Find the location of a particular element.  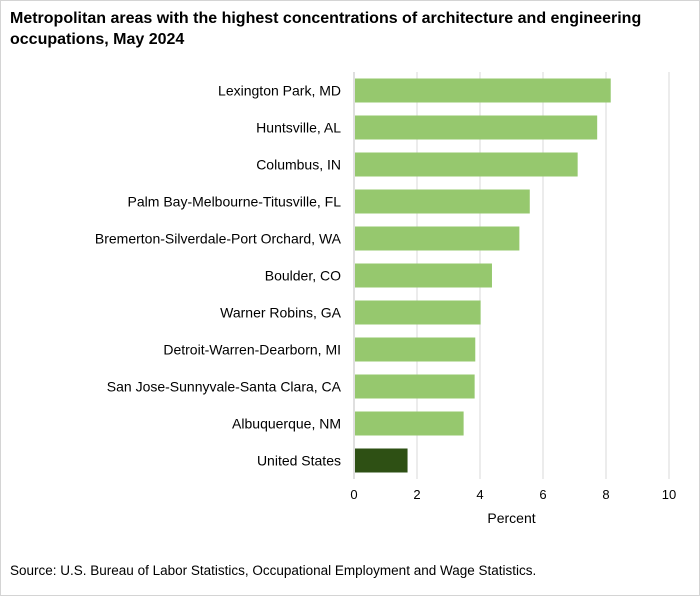

x-axis-title: Percent is located at coordinates (511, 518).